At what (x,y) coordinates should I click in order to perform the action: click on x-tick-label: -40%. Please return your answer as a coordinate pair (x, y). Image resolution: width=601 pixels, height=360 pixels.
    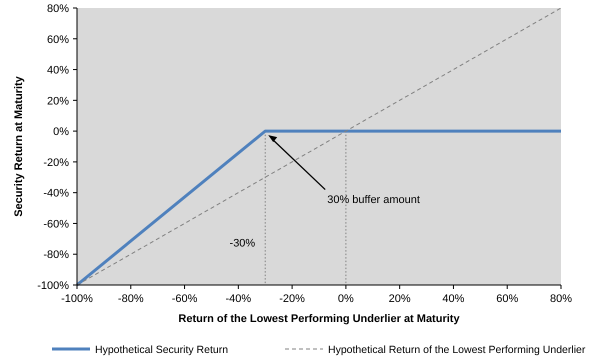
    Looking at the image, I should click on (238, 299).